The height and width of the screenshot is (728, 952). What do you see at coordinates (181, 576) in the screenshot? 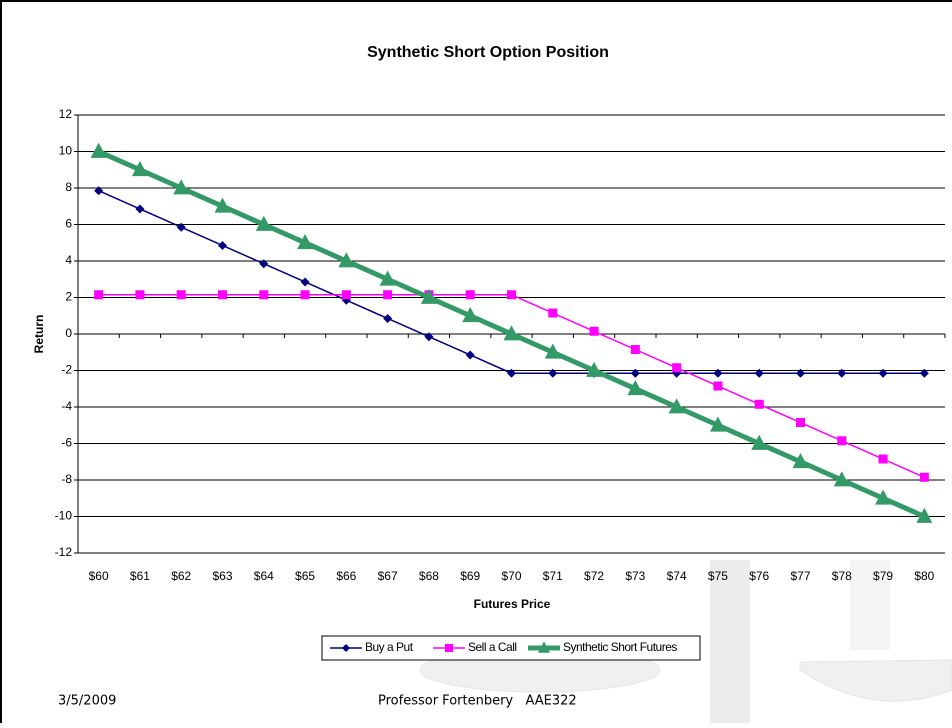
I see `x-tick-label: $62` at bounding box center [181, 576].